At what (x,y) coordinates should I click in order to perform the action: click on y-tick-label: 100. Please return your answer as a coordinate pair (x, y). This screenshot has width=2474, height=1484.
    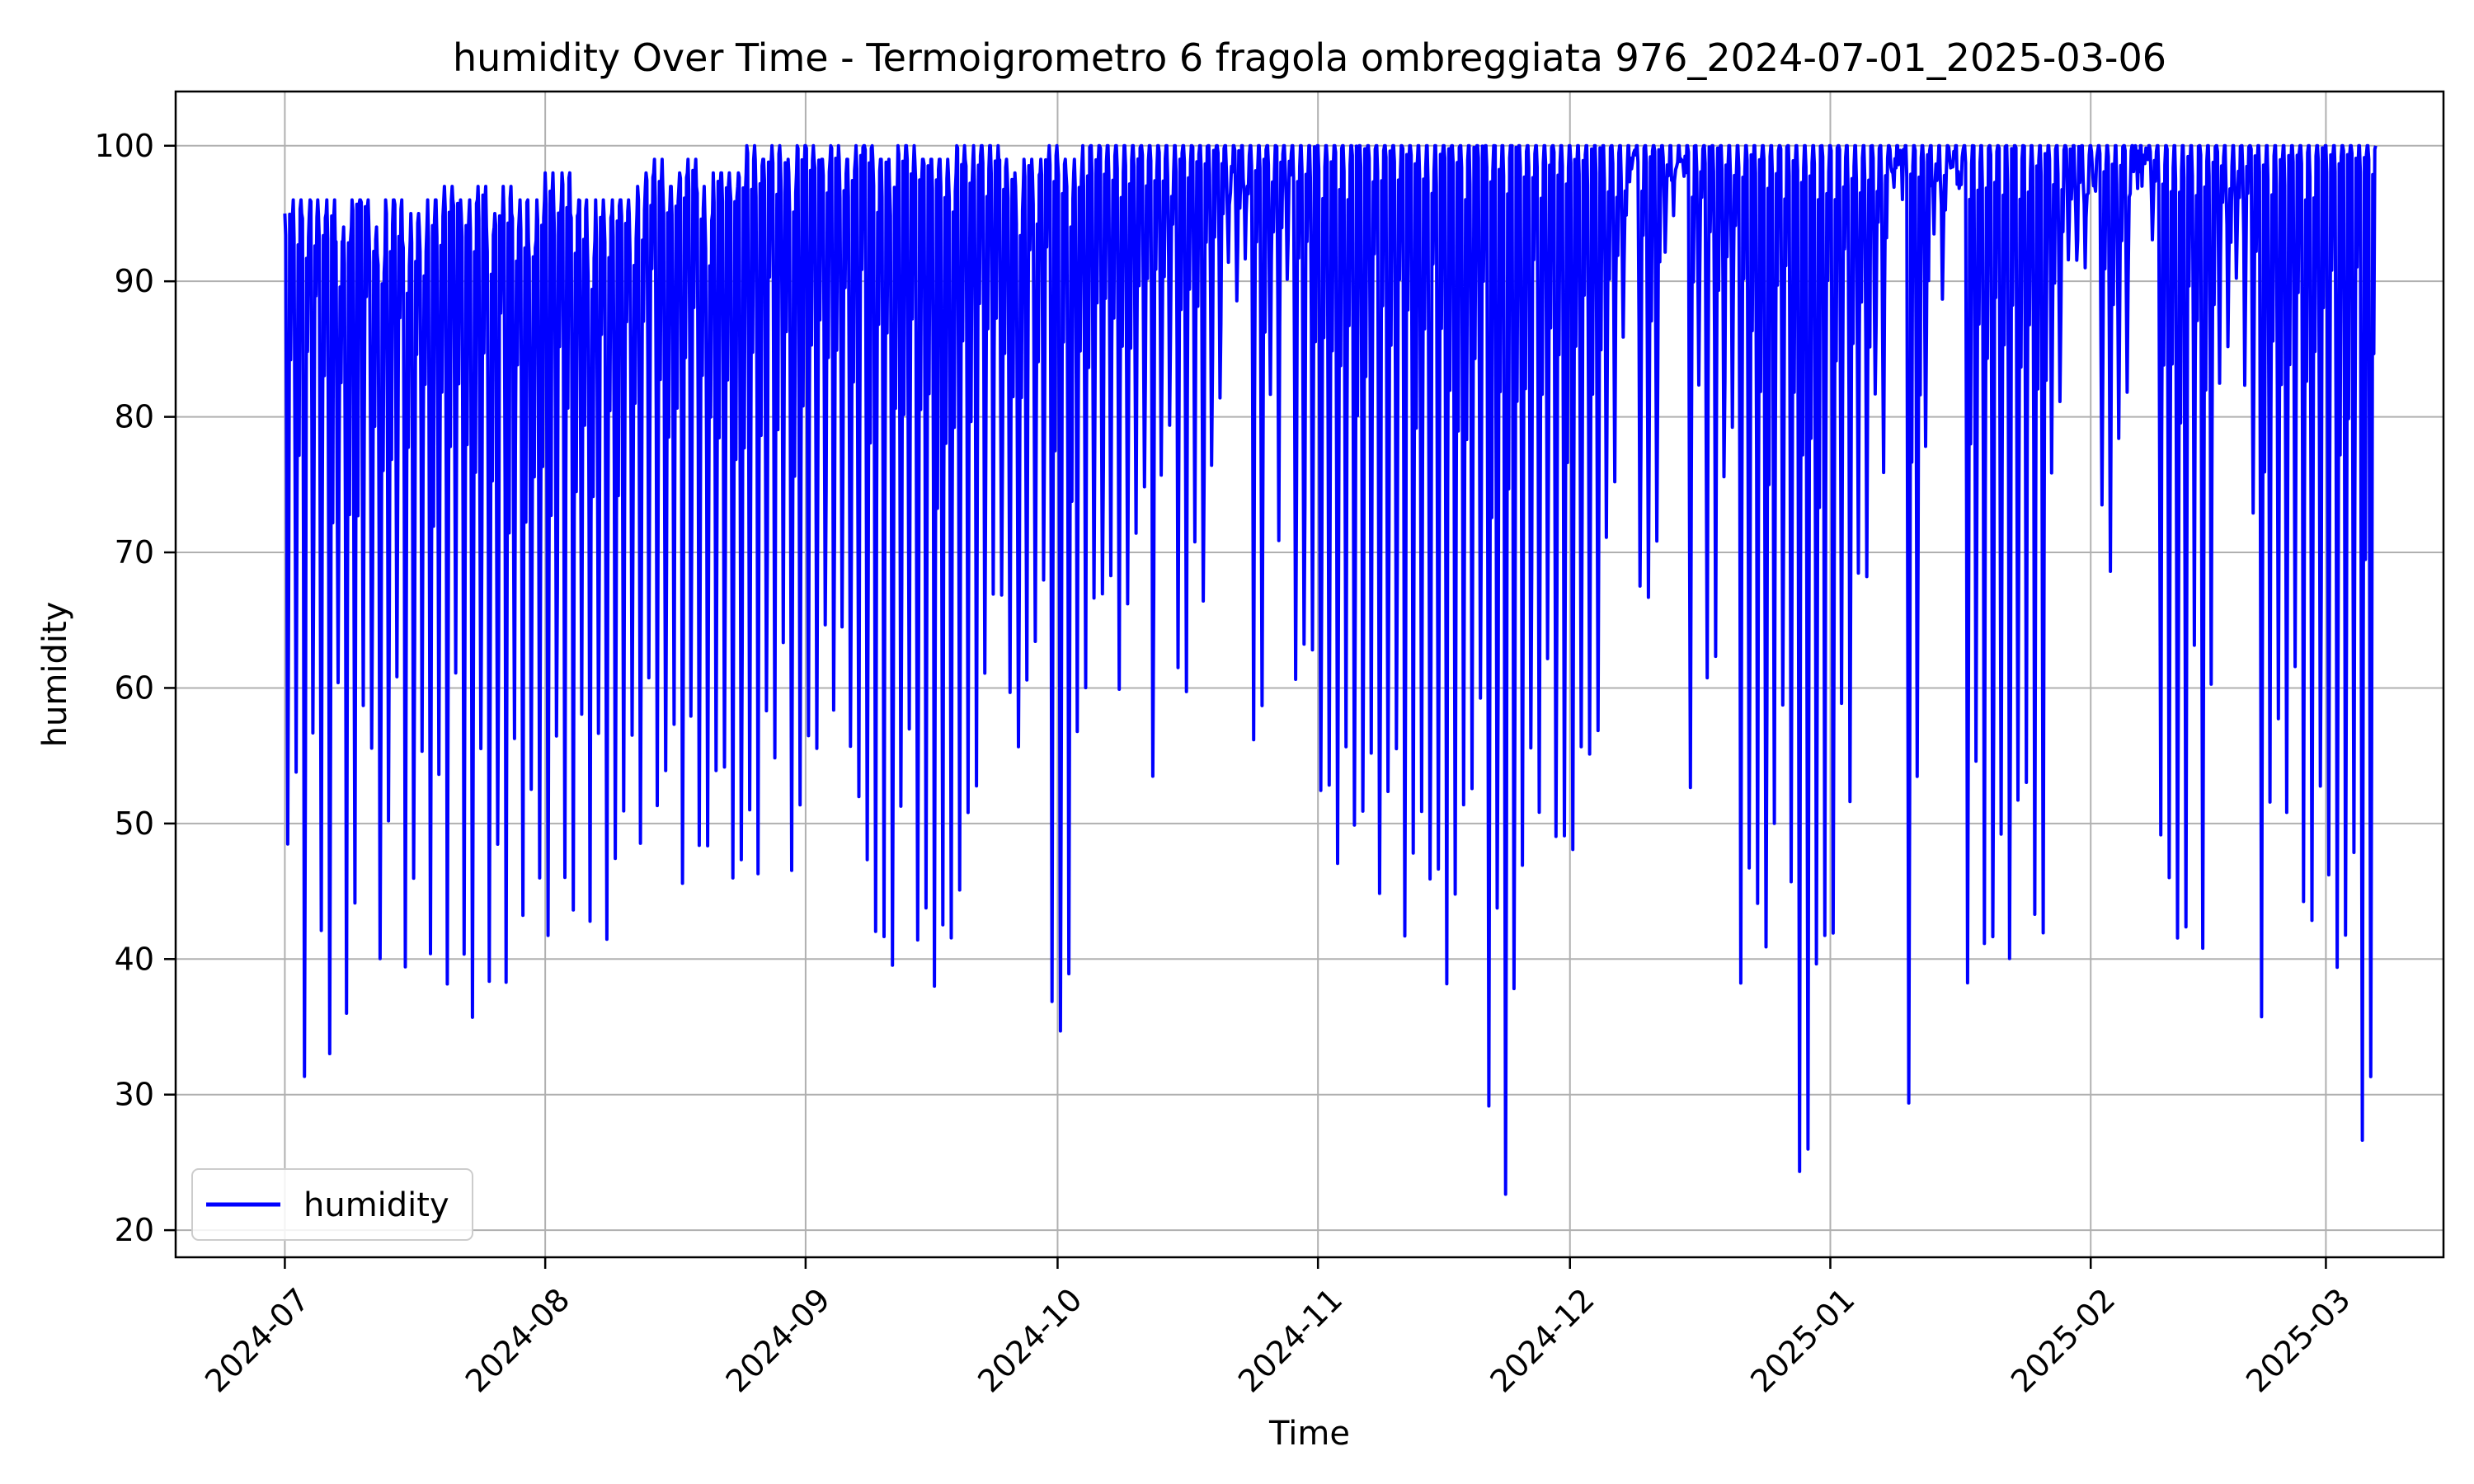
    Looking at the image, I should click on (124, 146).